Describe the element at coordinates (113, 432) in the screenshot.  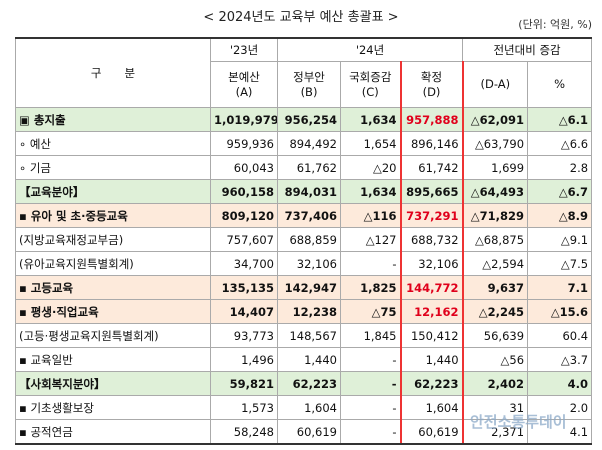
I see `row-label: ▪ 공적연금` at that location.